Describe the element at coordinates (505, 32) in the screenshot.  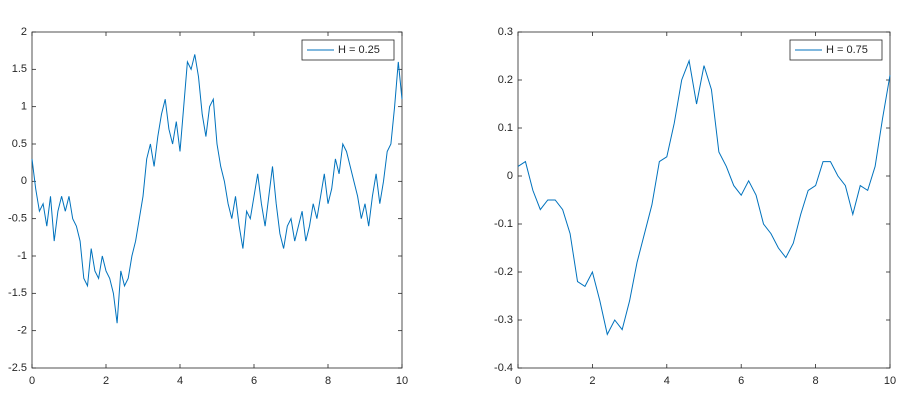
I see `y-tick-label: 0.3` at that location.